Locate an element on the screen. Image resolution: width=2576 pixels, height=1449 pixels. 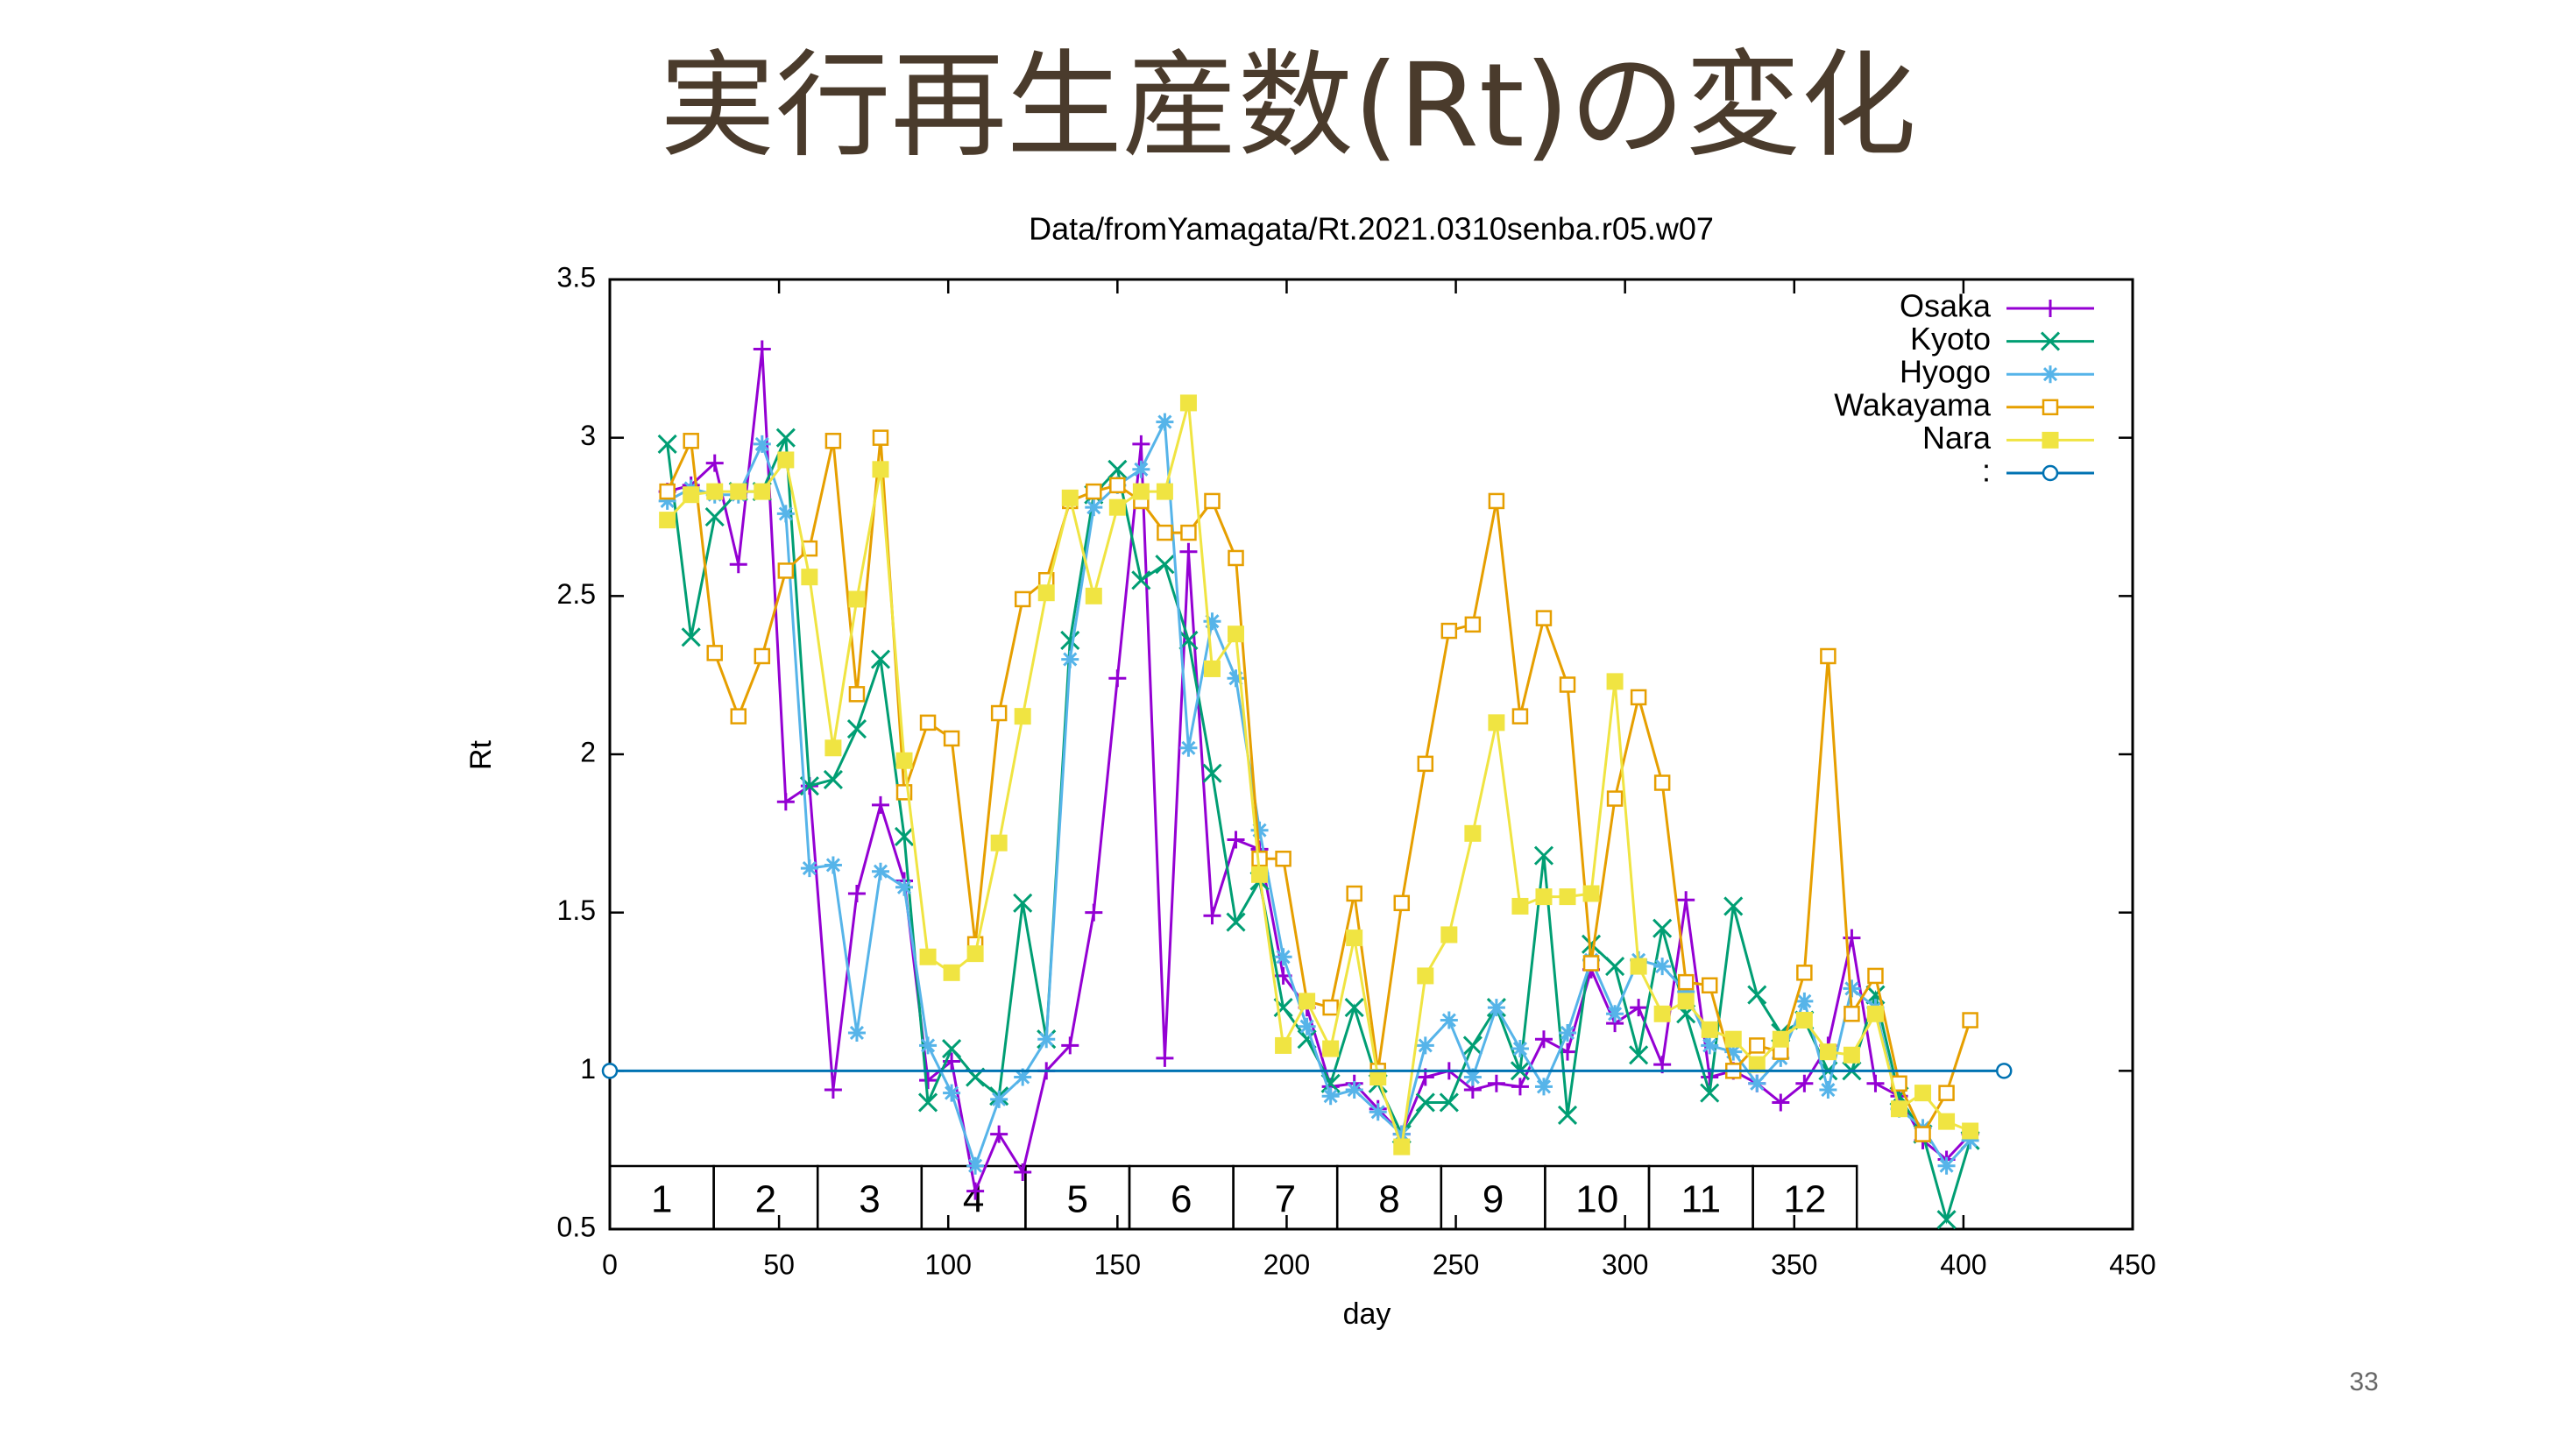
period-label: 6 is located at coordinates (1181, 1200).